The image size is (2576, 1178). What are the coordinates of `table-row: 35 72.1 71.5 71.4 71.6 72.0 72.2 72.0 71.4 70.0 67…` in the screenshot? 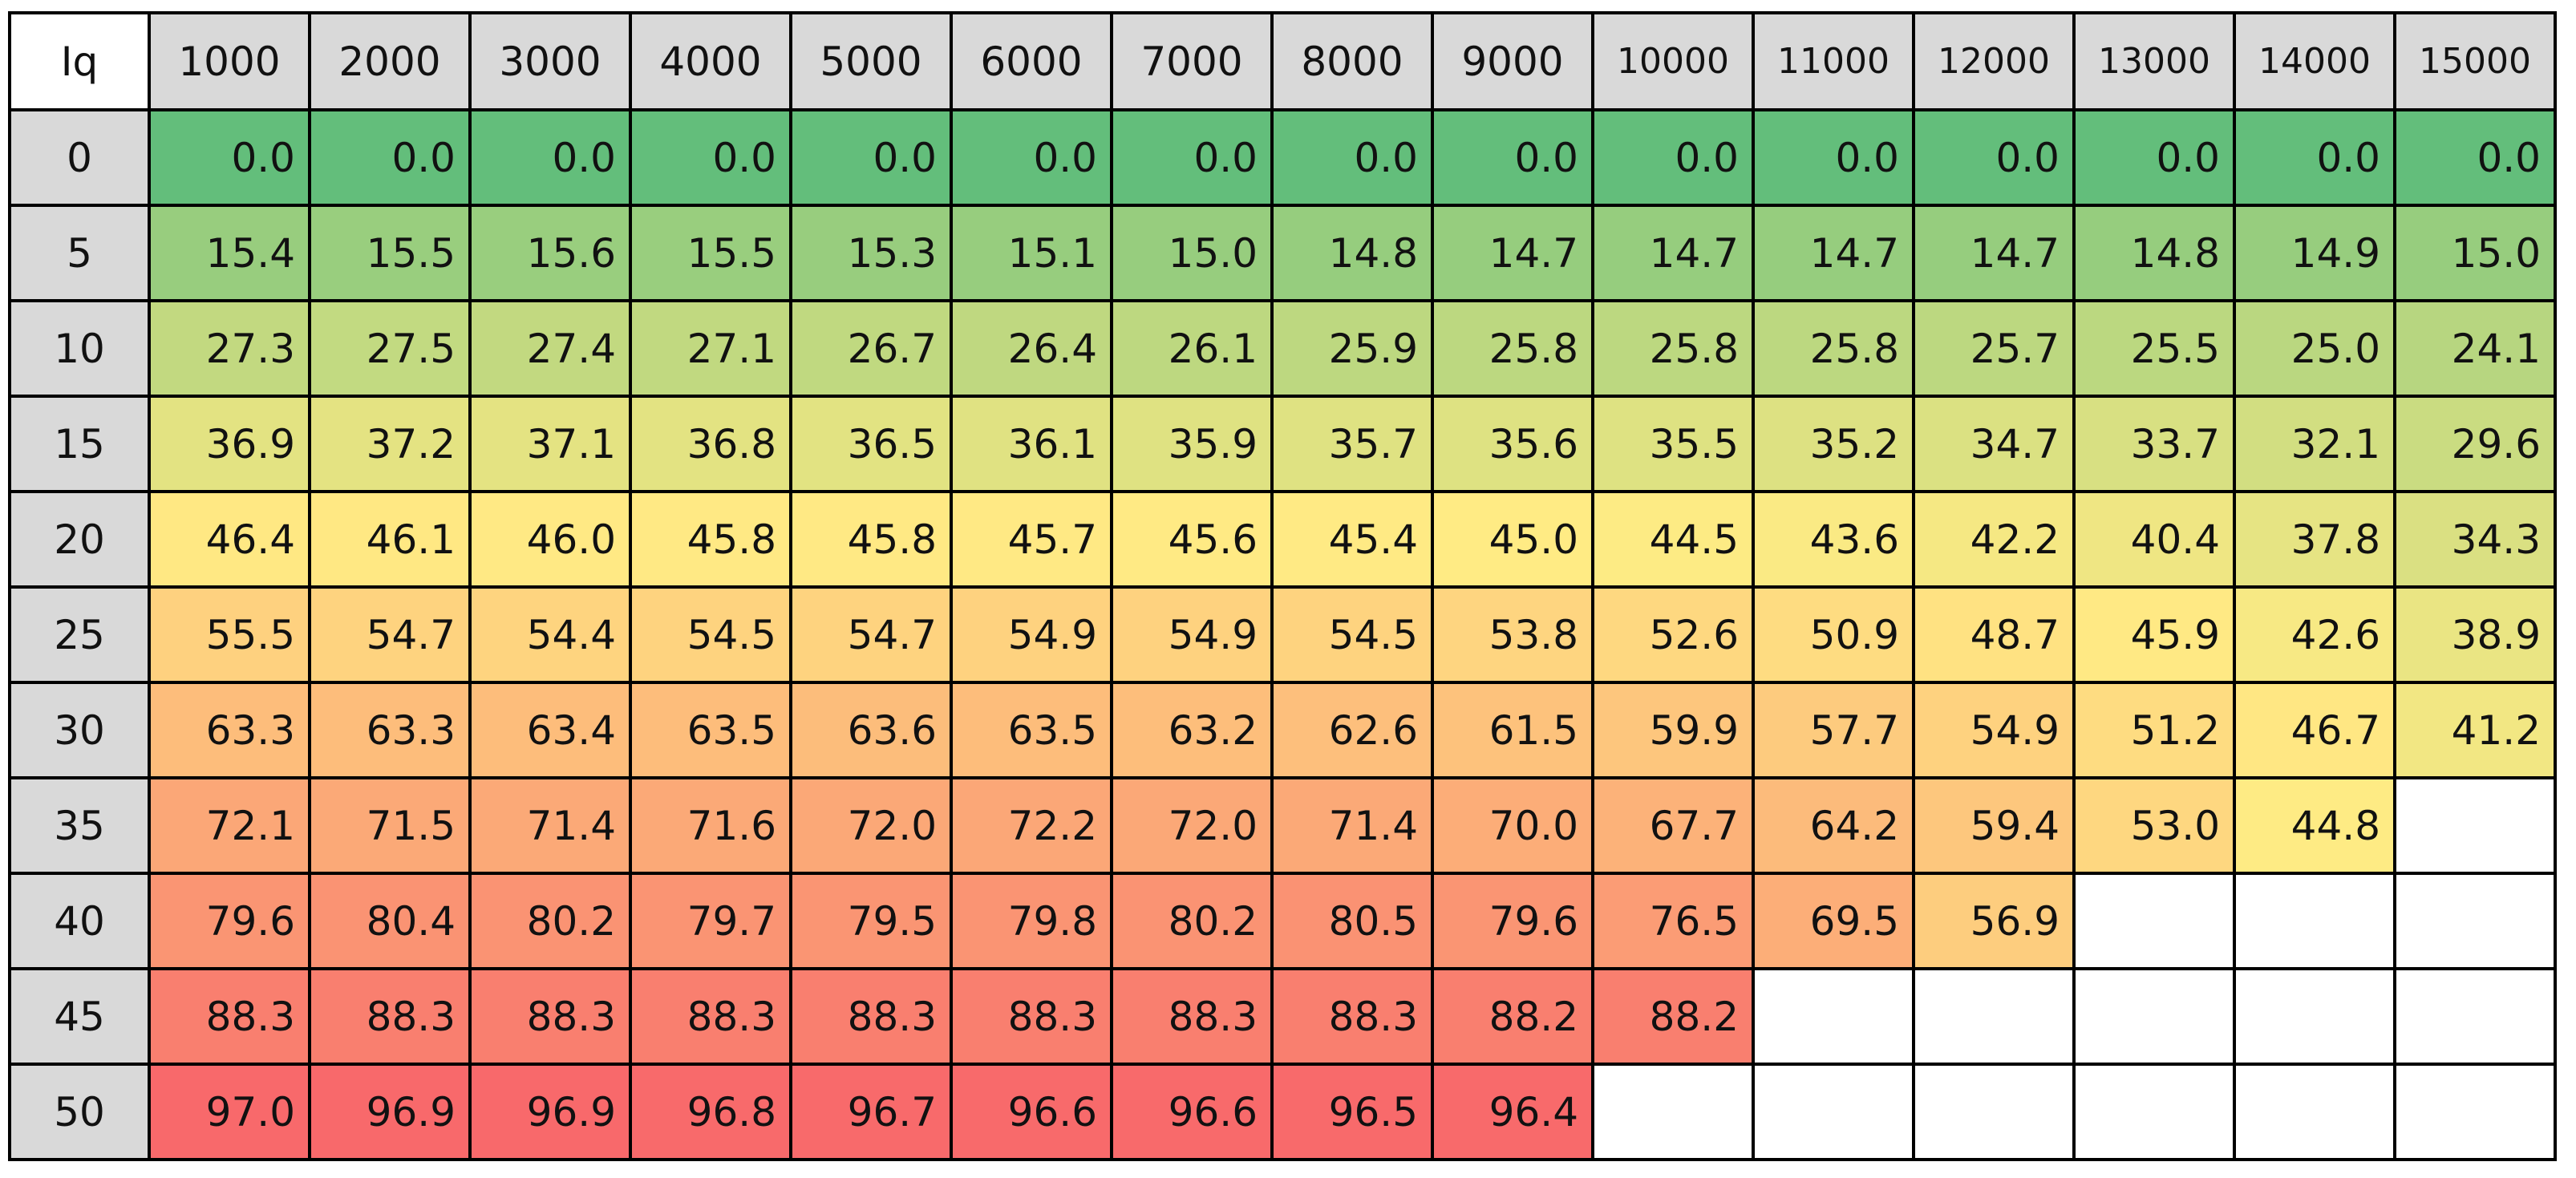 It's located at (1282, 825).